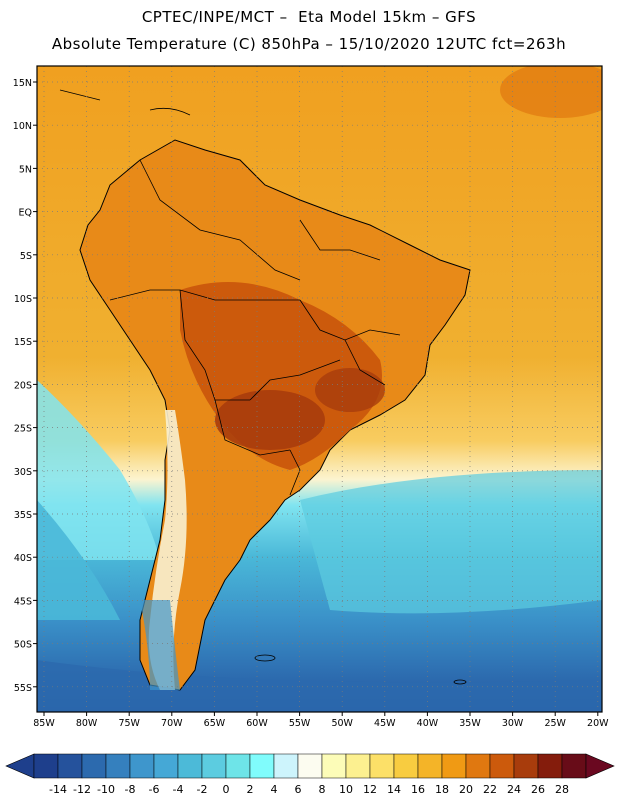 The width and height of the screenshot is (618, 804). I want to click on legend-arrow-right, so click(600, 766).